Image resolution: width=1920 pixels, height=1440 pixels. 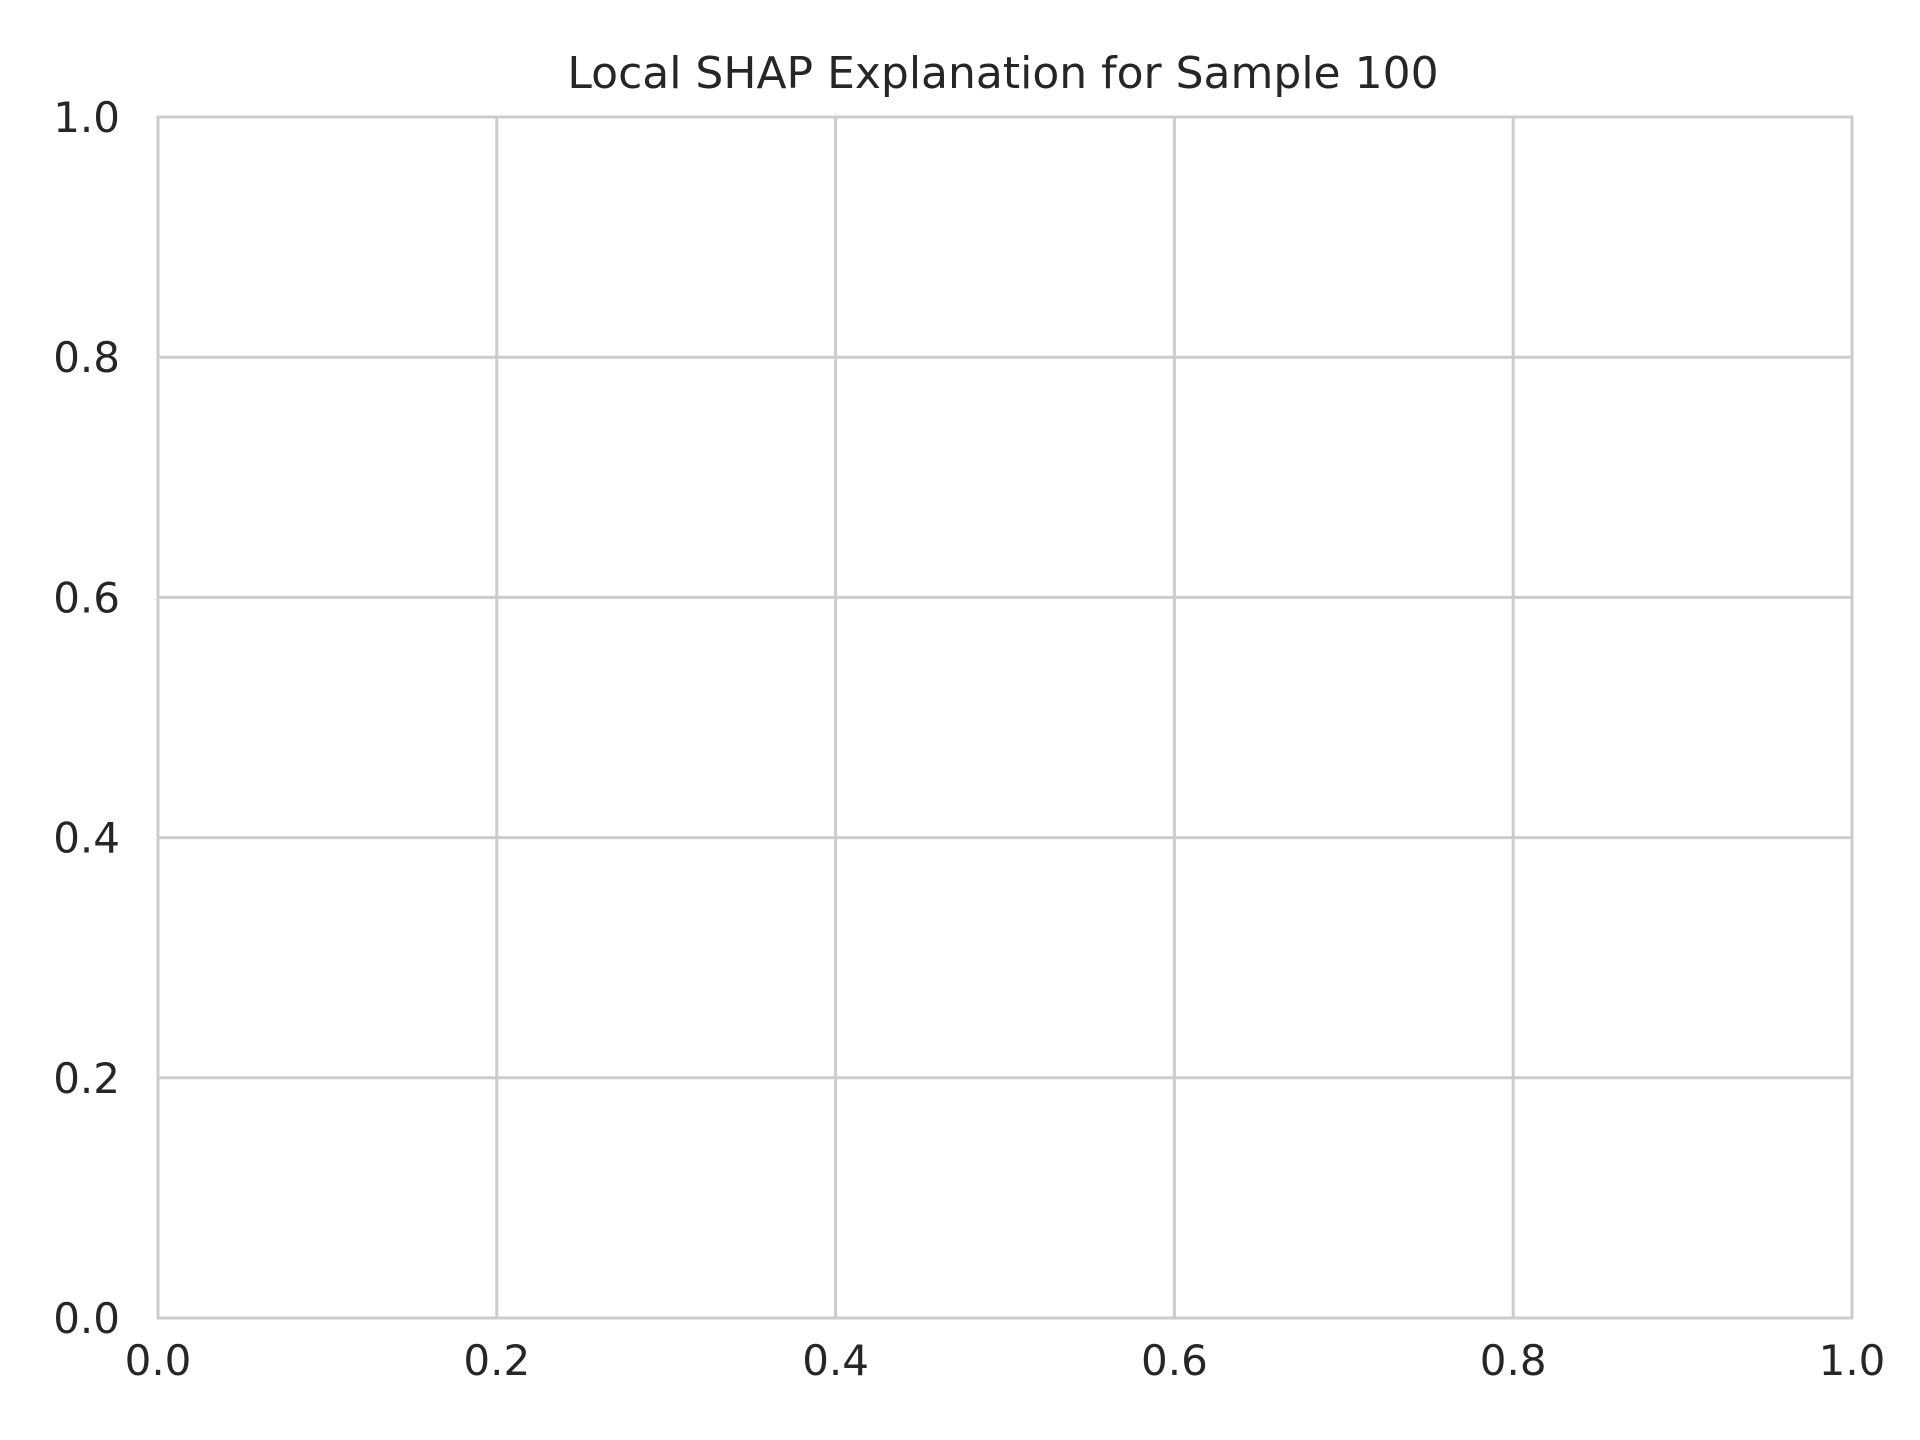 I want to click on y-tick-label: 0.6, so click(x=86, y=597).